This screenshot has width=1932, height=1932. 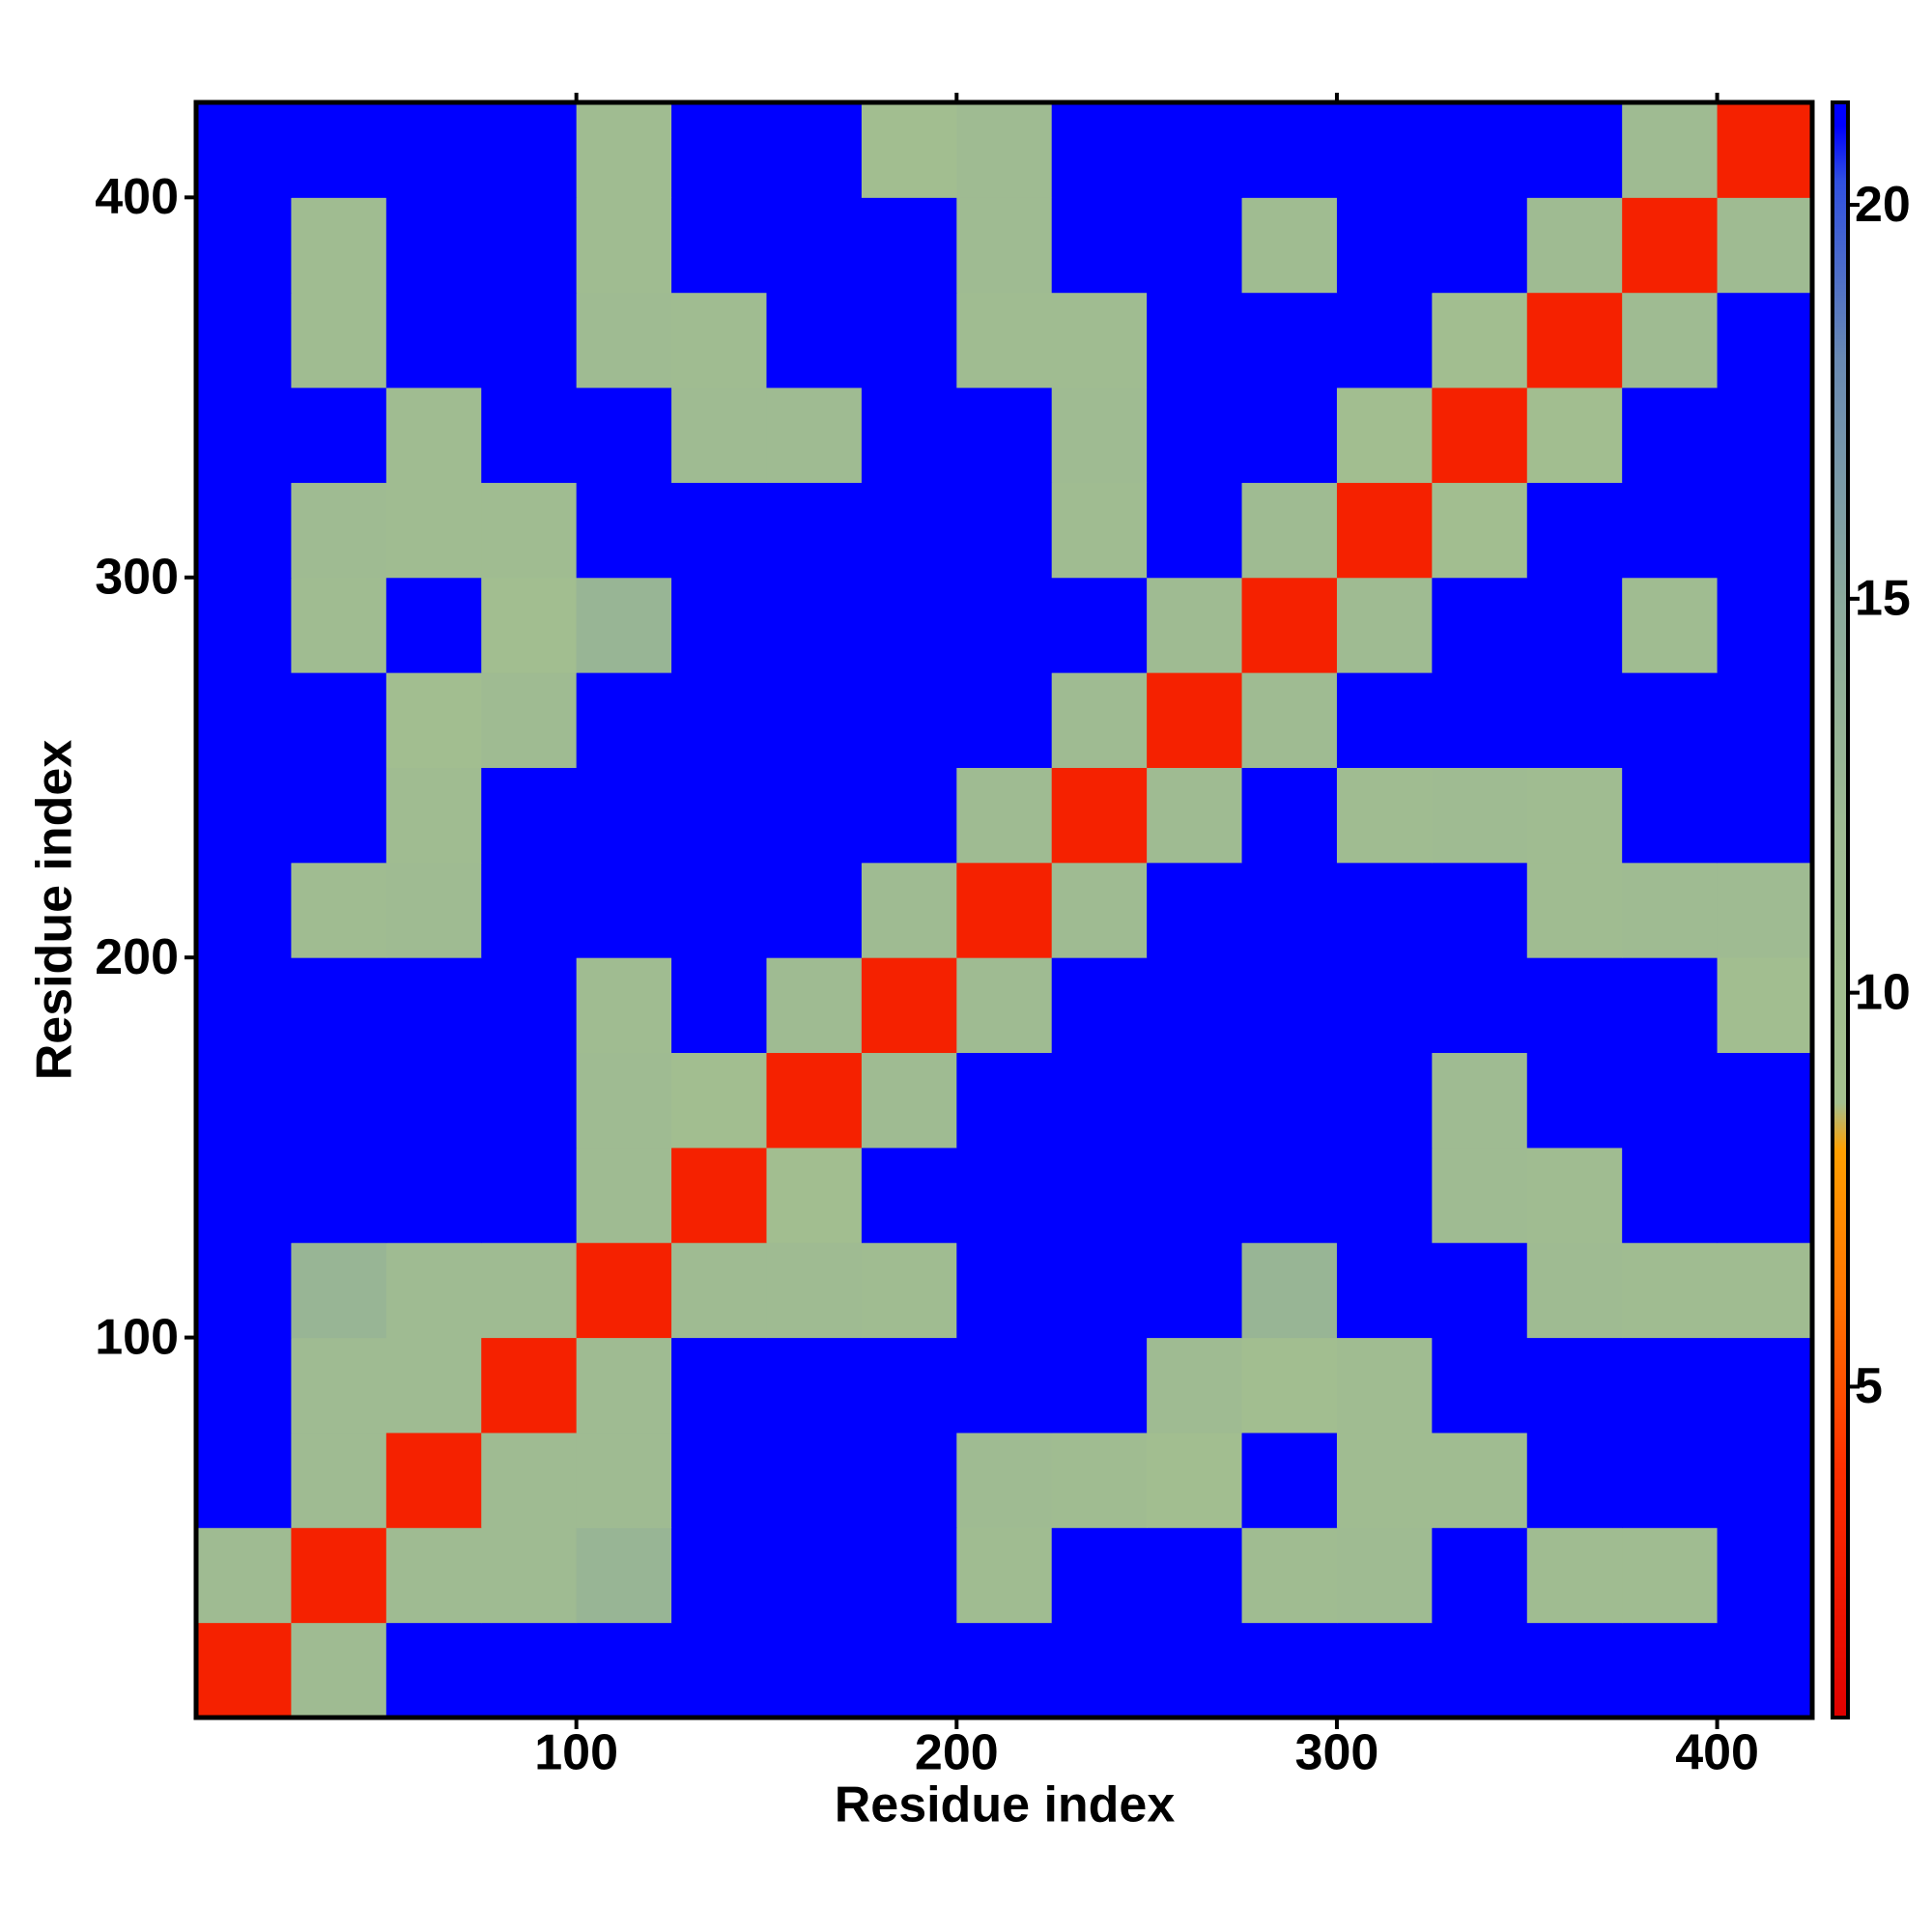 I want to click on x-axis-label: Residue index, so click(x=1005, y=1805).